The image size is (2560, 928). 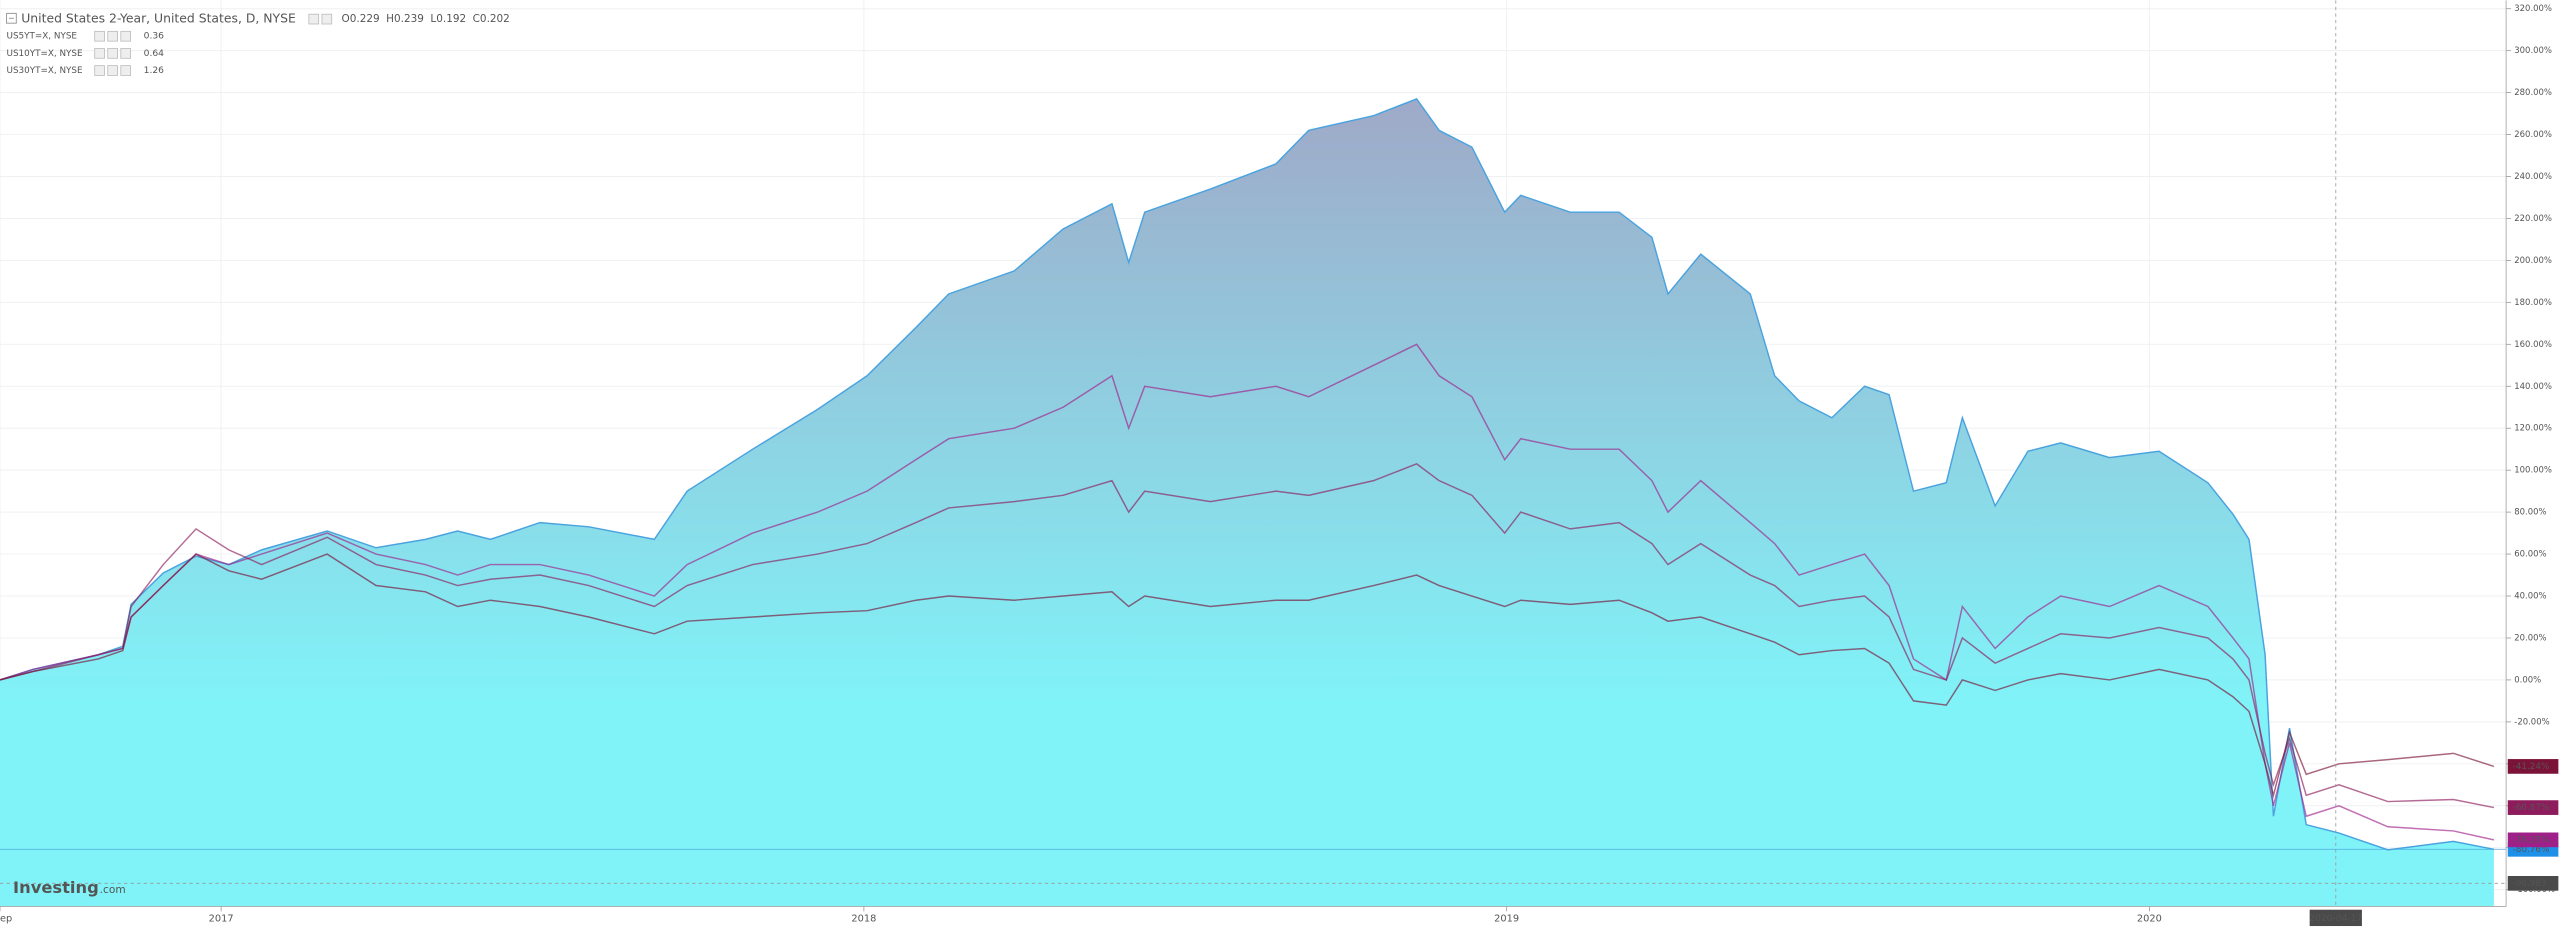 I want to click on logo: Investing .com, so click(x=69, y=887).